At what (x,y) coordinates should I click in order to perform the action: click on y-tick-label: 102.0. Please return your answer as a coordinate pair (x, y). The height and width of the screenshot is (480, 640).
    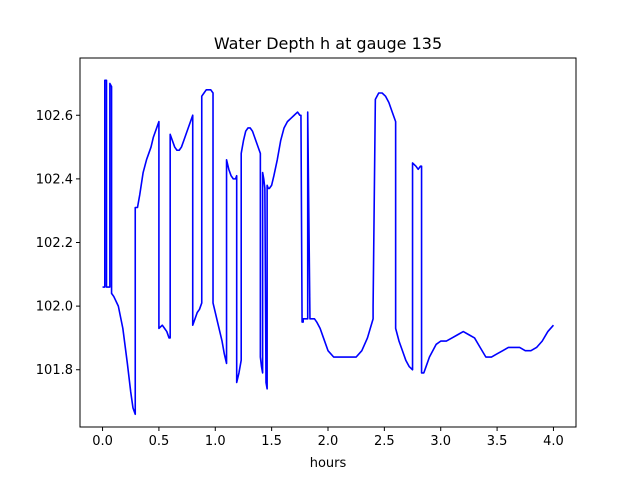
    Looking at the image, I should click on (54, 307).